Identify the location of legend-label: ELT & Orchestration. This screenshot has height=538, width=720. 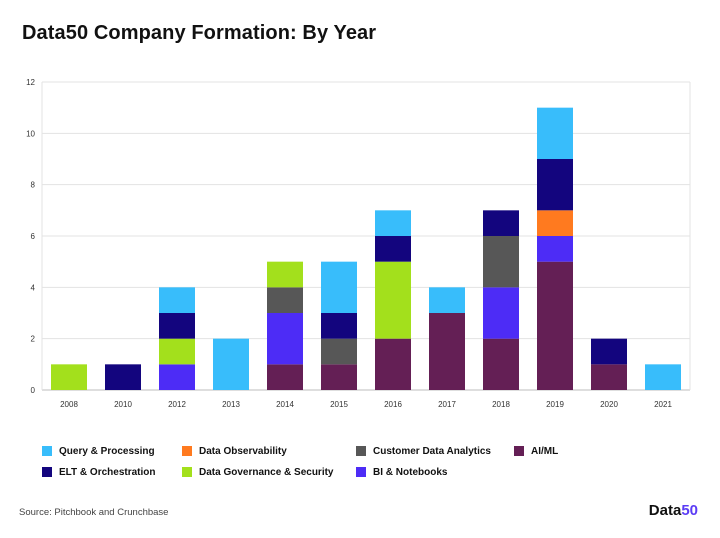
(107, 472).